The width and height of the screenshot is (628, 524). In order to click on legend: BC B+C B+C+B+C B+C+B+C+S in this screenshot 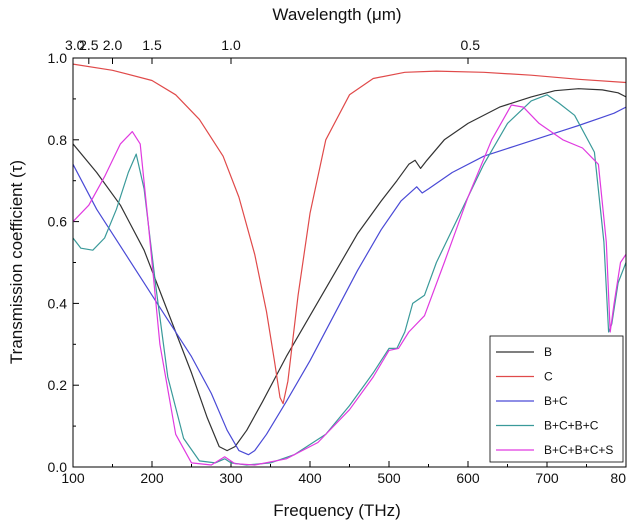, I will do `click(556, 399)`.